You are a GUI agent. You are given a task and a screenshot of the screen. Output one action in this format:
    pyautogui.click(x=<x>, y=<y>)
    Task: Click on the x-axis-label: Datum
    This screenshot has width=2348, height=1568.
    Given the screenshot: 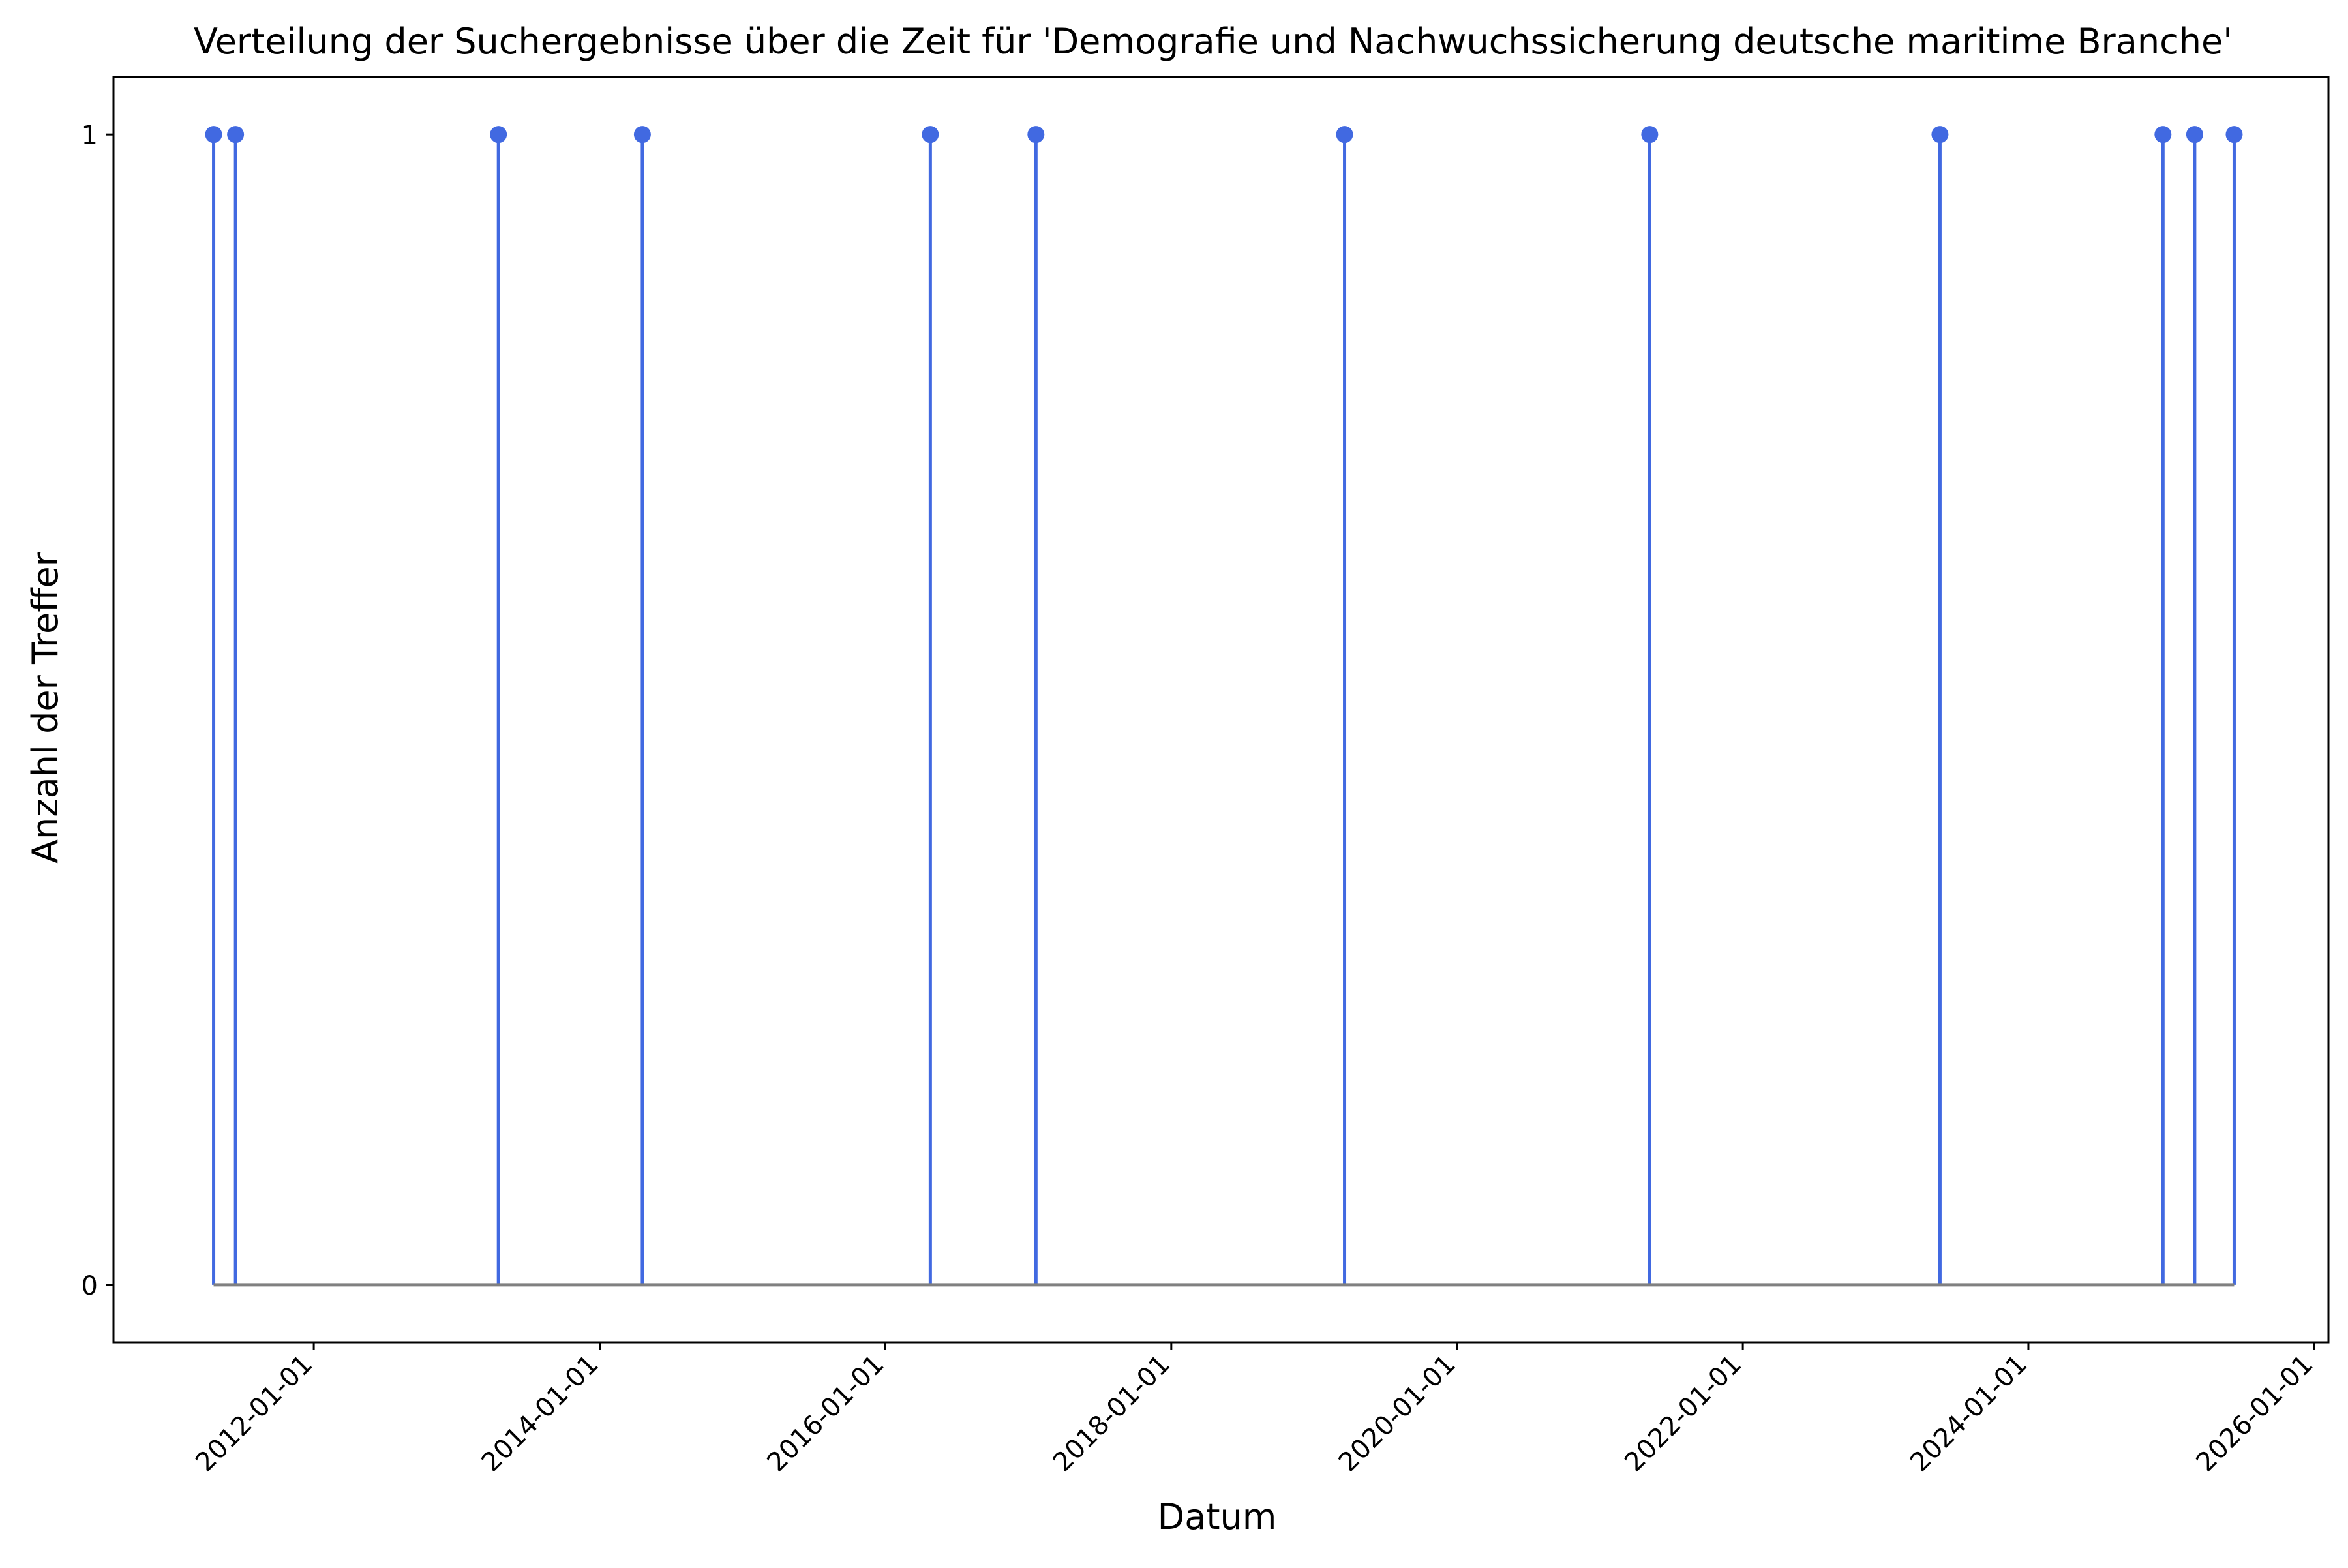 What is the action you would take?
    pyautogui.click(x=1217, y=1516)
    